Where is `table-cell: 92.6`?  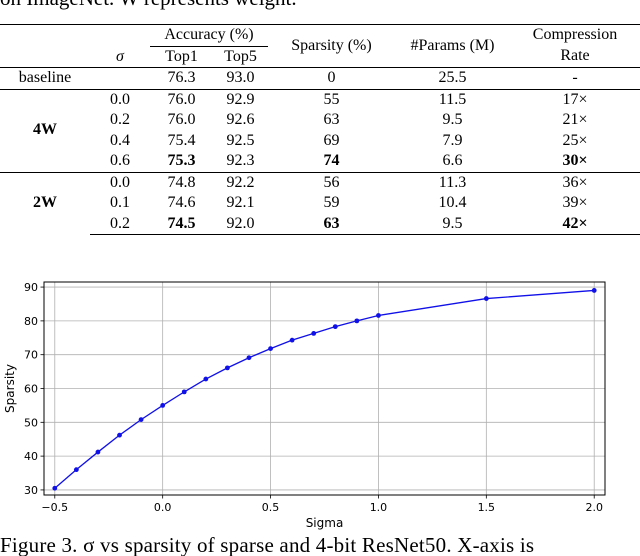
table-cell: 92.6 is located at coordinates (240, 119).